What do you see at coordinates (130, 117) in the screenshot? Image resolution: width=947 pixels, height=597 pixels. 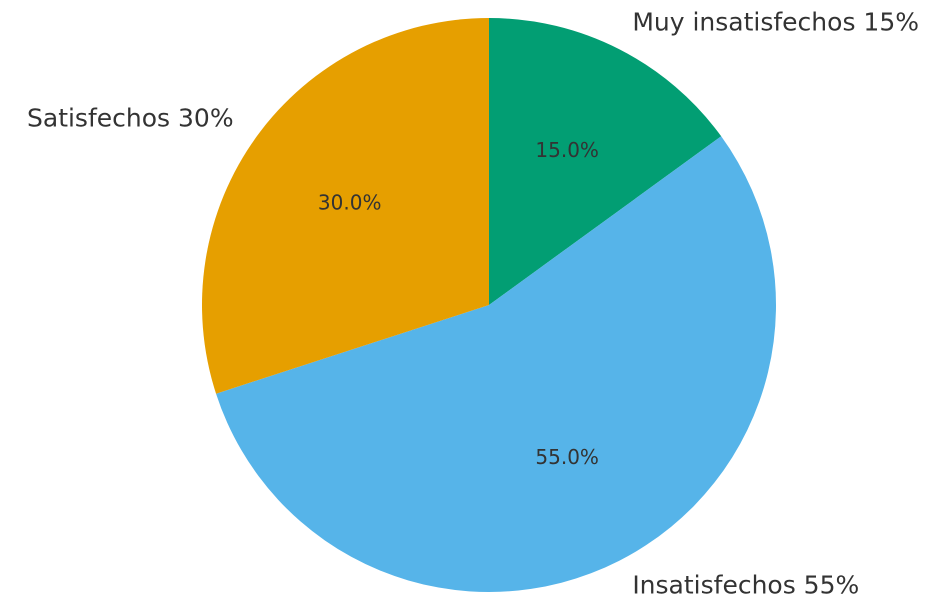 I see `slice-label: Satisfechos 30%` at bounding box center [130, 117].